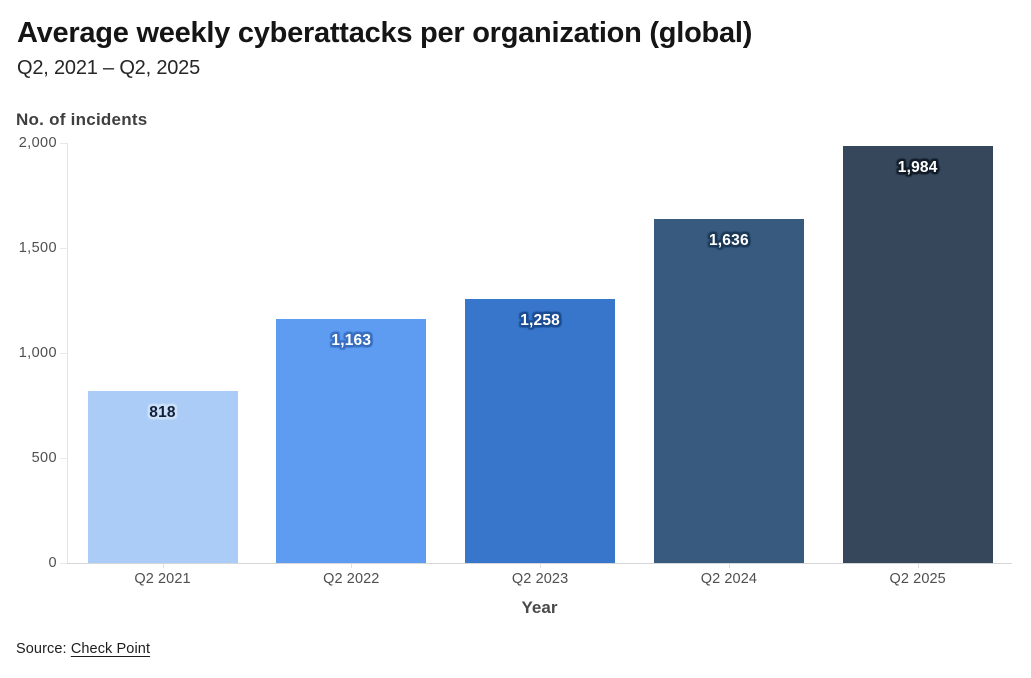 This screenshot has width=1031, height=678. What do you see at coordinates (917, 168) in the screenshot?
I see `bar-value-label: 1,984` at bounding box center [917, 168].